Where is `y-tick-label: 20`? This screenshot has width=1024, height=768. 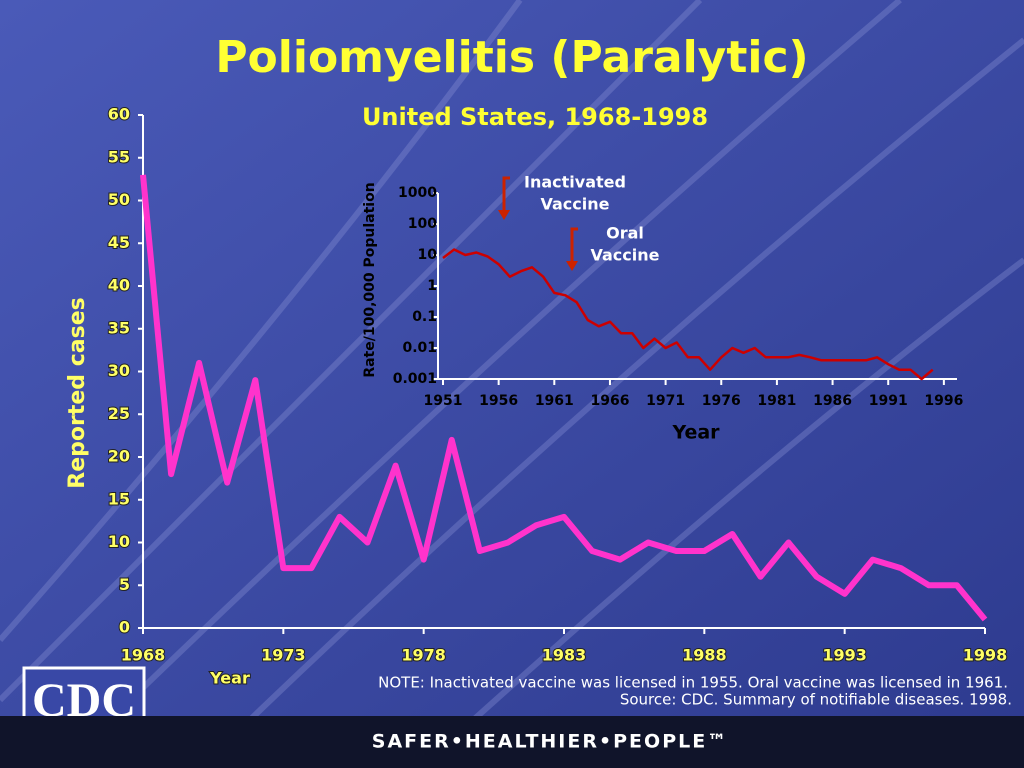
y-tick-label: 20 is located at coordinates (119, 456).